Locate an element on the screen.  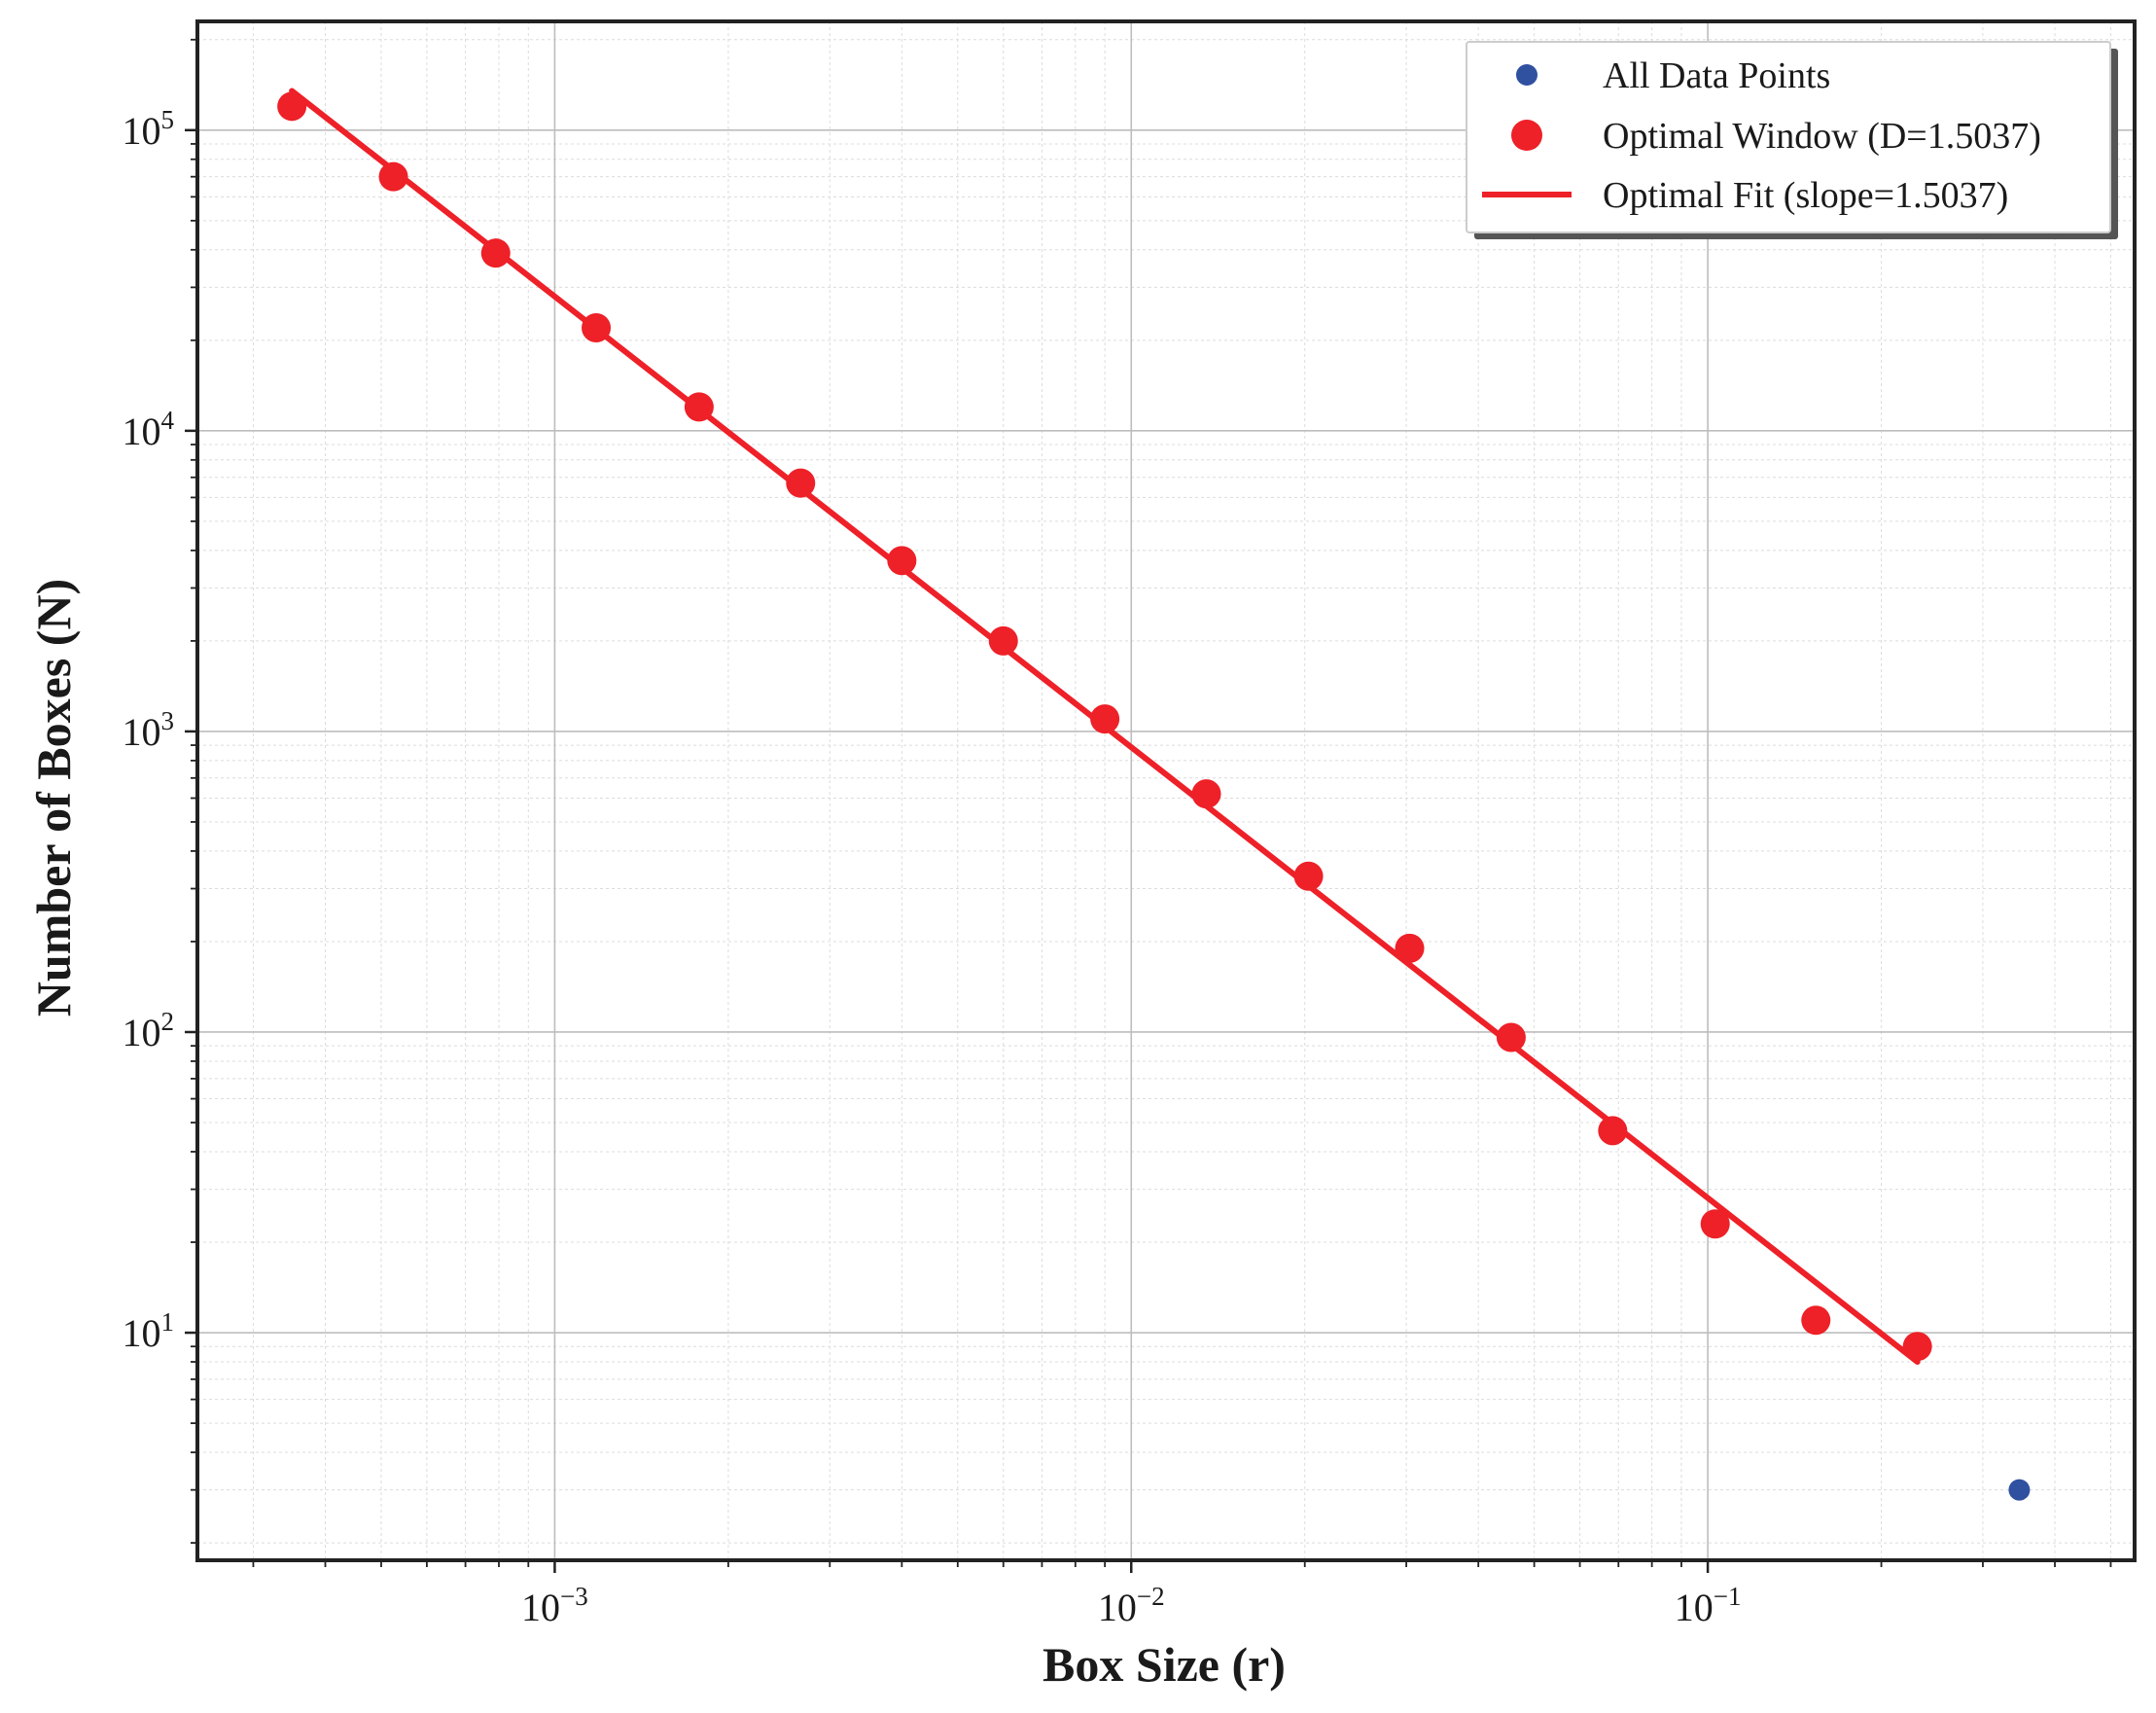
x-tick-labels: 10⁻³ 10⁻² 10⁻¹ is located at coordinates (1131, 1605).